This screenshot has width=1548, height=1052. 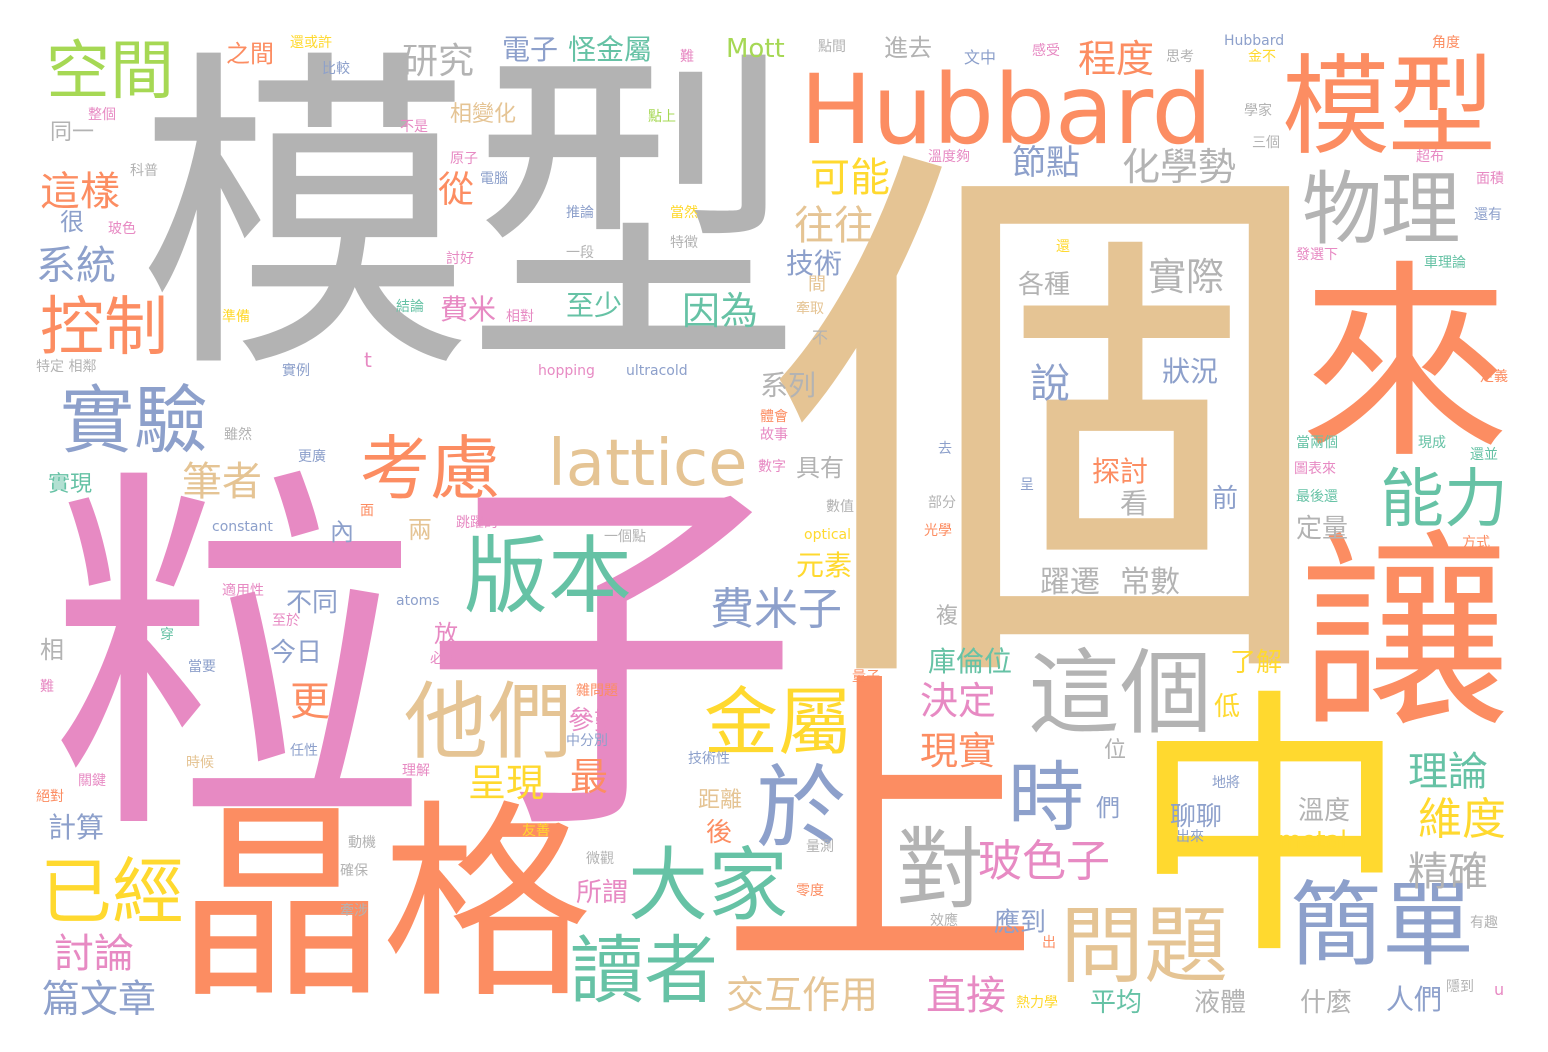 I want to click on word: 前, so click(x=1225, y=499).